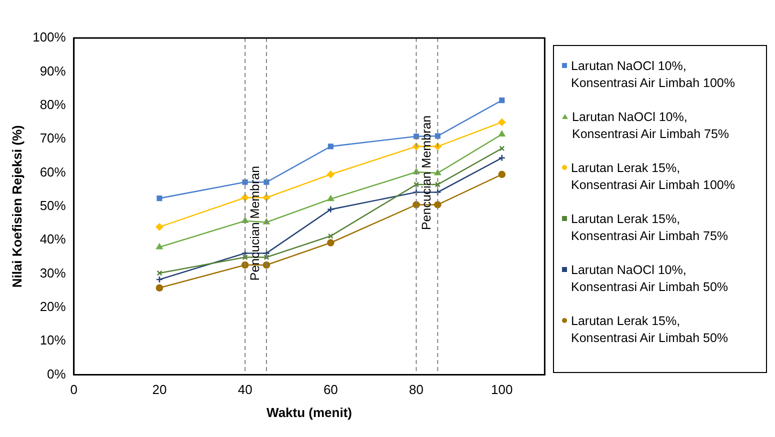 The height and width of the screenshot is (437, 775). Describe the element at coordinates (53, 172) in the screenshot. I see `y-tick-label: 60%` at that location.